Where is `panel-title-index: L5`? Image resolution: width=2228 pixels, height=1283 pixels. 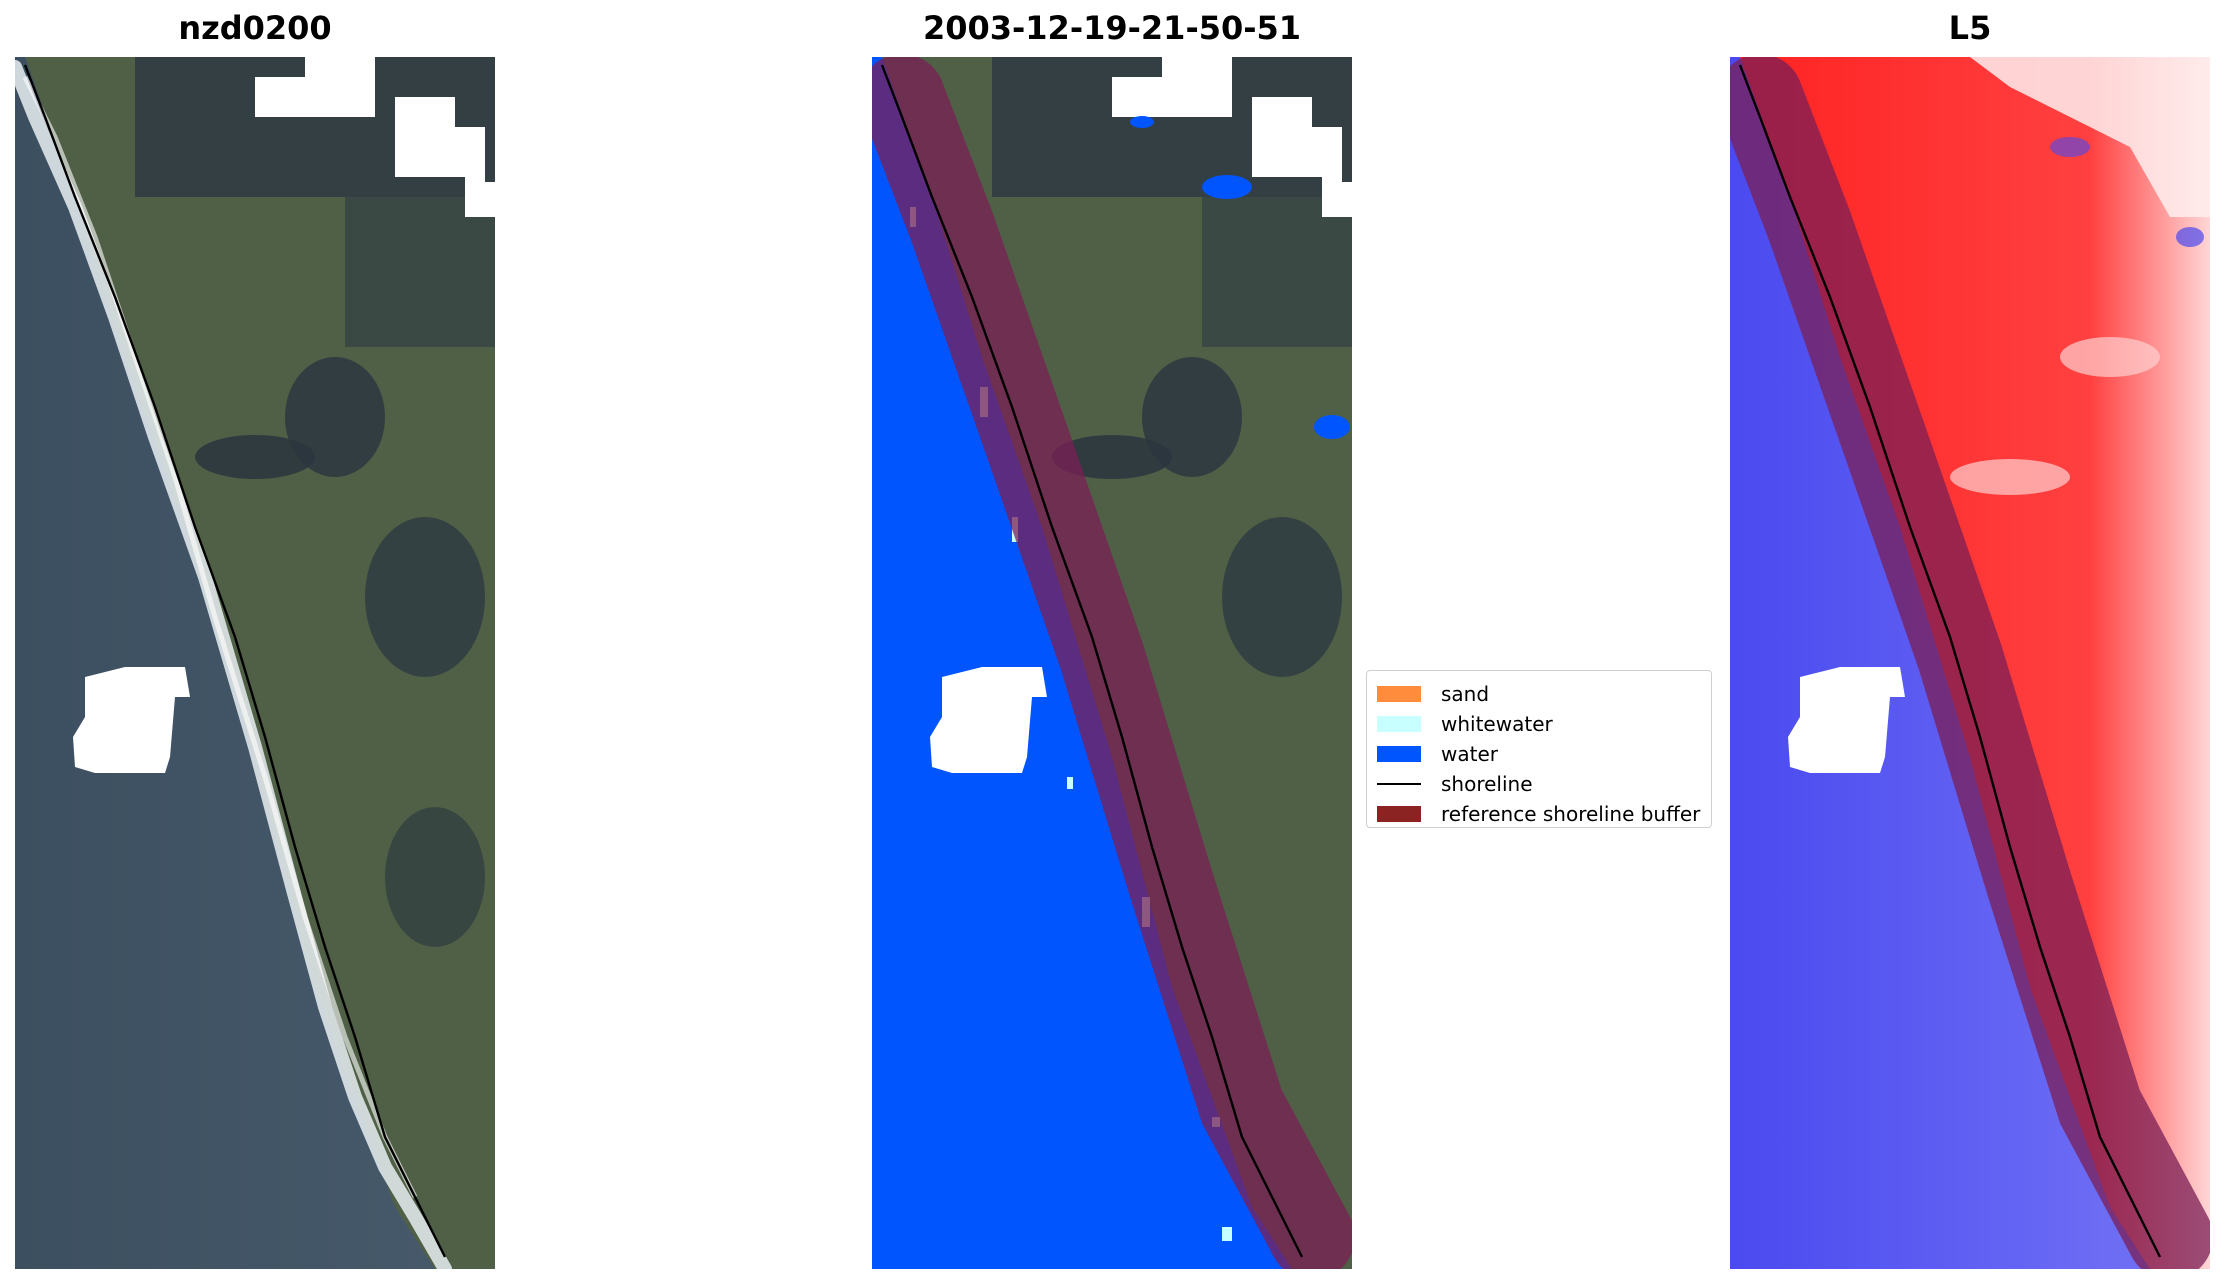 panel-title-index: L5 is located at coordinates (1970, 28).